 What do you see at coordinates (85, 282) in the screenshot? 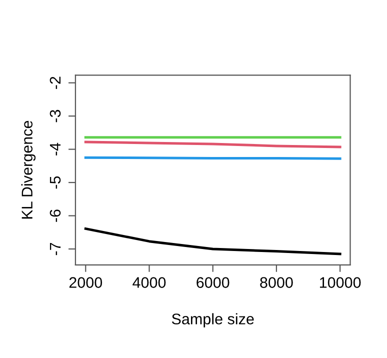
I see `x-tick-label: 2000` at bounding box center [85, 282].